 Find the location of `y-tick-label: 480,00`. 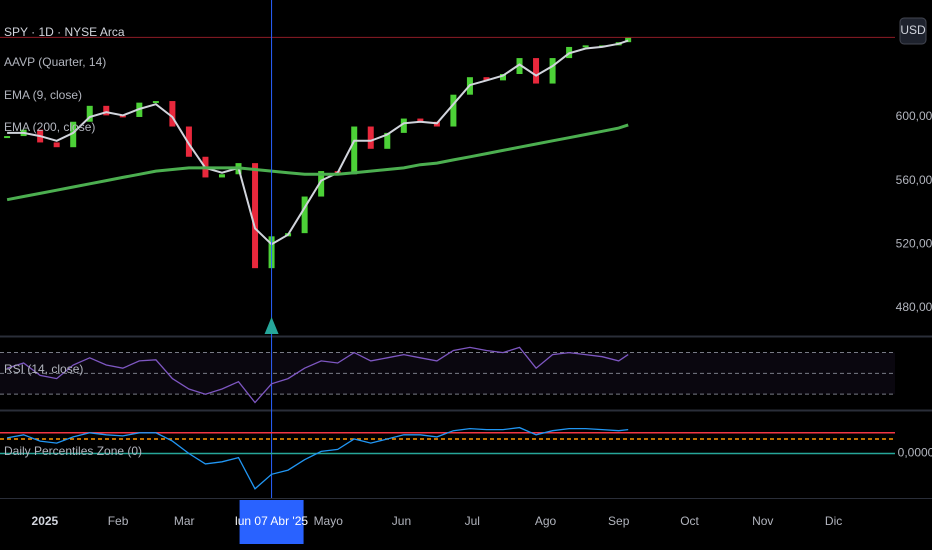

y-tick-label: 480,00 is located at coordinates (914, 307).